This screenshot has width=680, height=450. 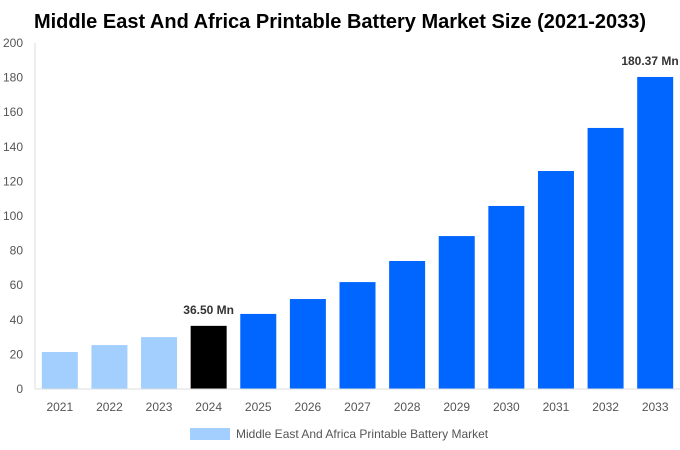 What do you see at coordinates (109, 407) in the screenshot?
I see `x-tick-label: 2022` at bounding box center [109, 407].